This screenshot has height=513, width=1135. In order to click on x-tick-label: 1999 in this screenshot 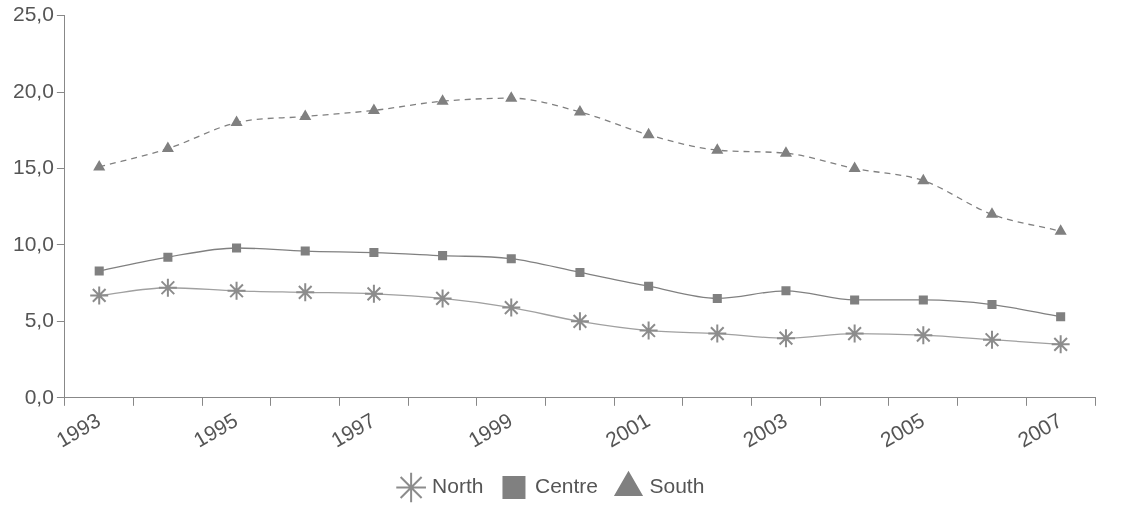, I will do `click(490, 430)`.